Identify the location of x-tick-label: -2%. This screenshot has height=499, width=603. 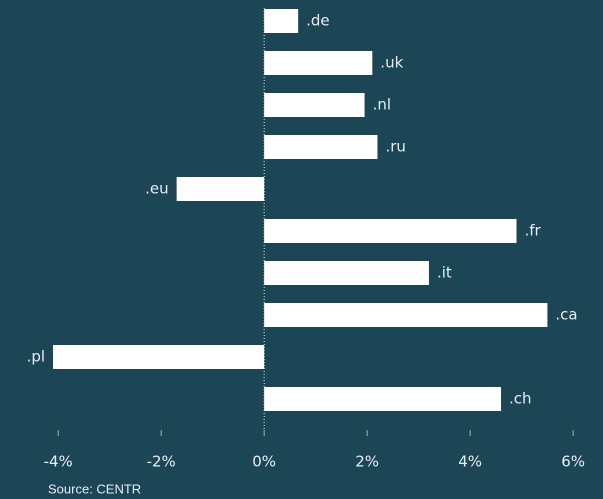
(161, 462).